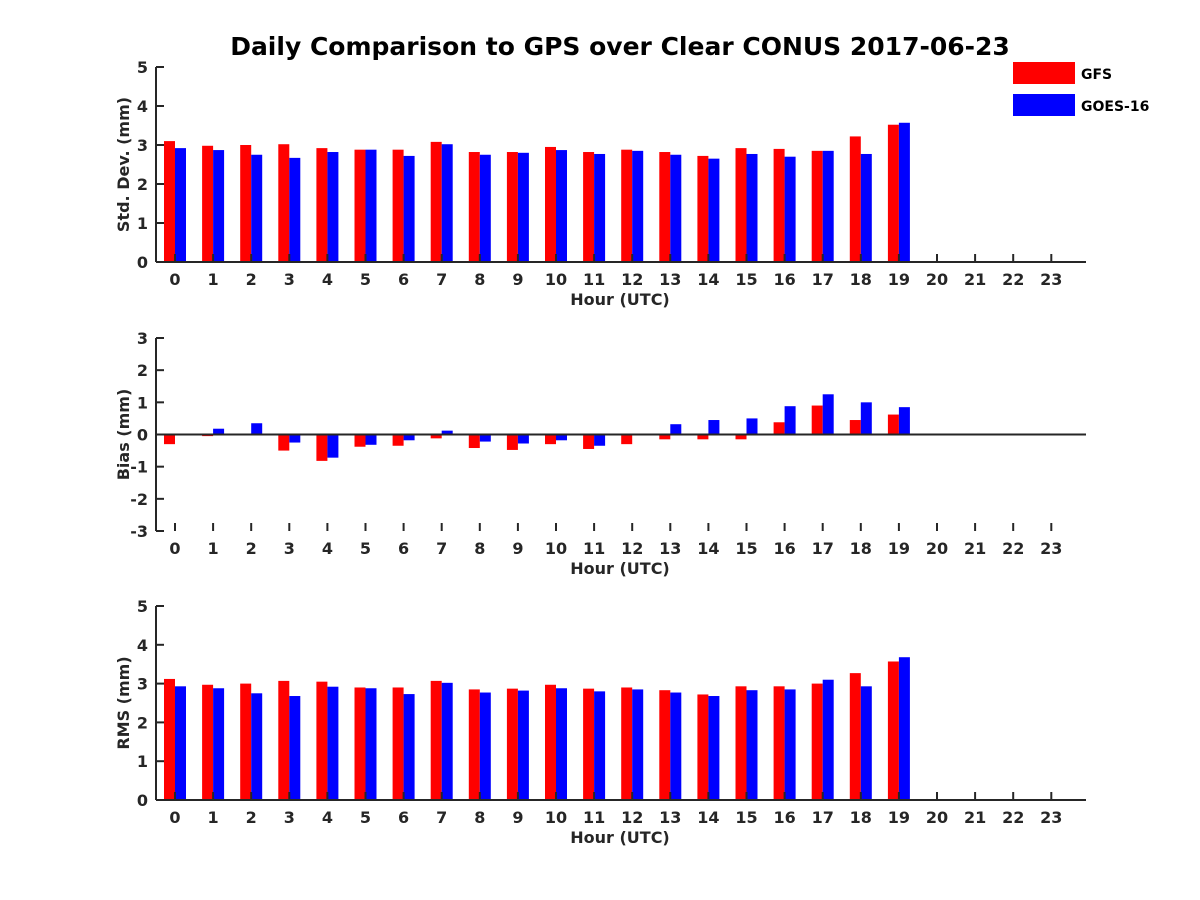 This screenshot has width=1200, height=900. I want to click on y-axis-label: Std. Dev. (mm), so click(123, 164).